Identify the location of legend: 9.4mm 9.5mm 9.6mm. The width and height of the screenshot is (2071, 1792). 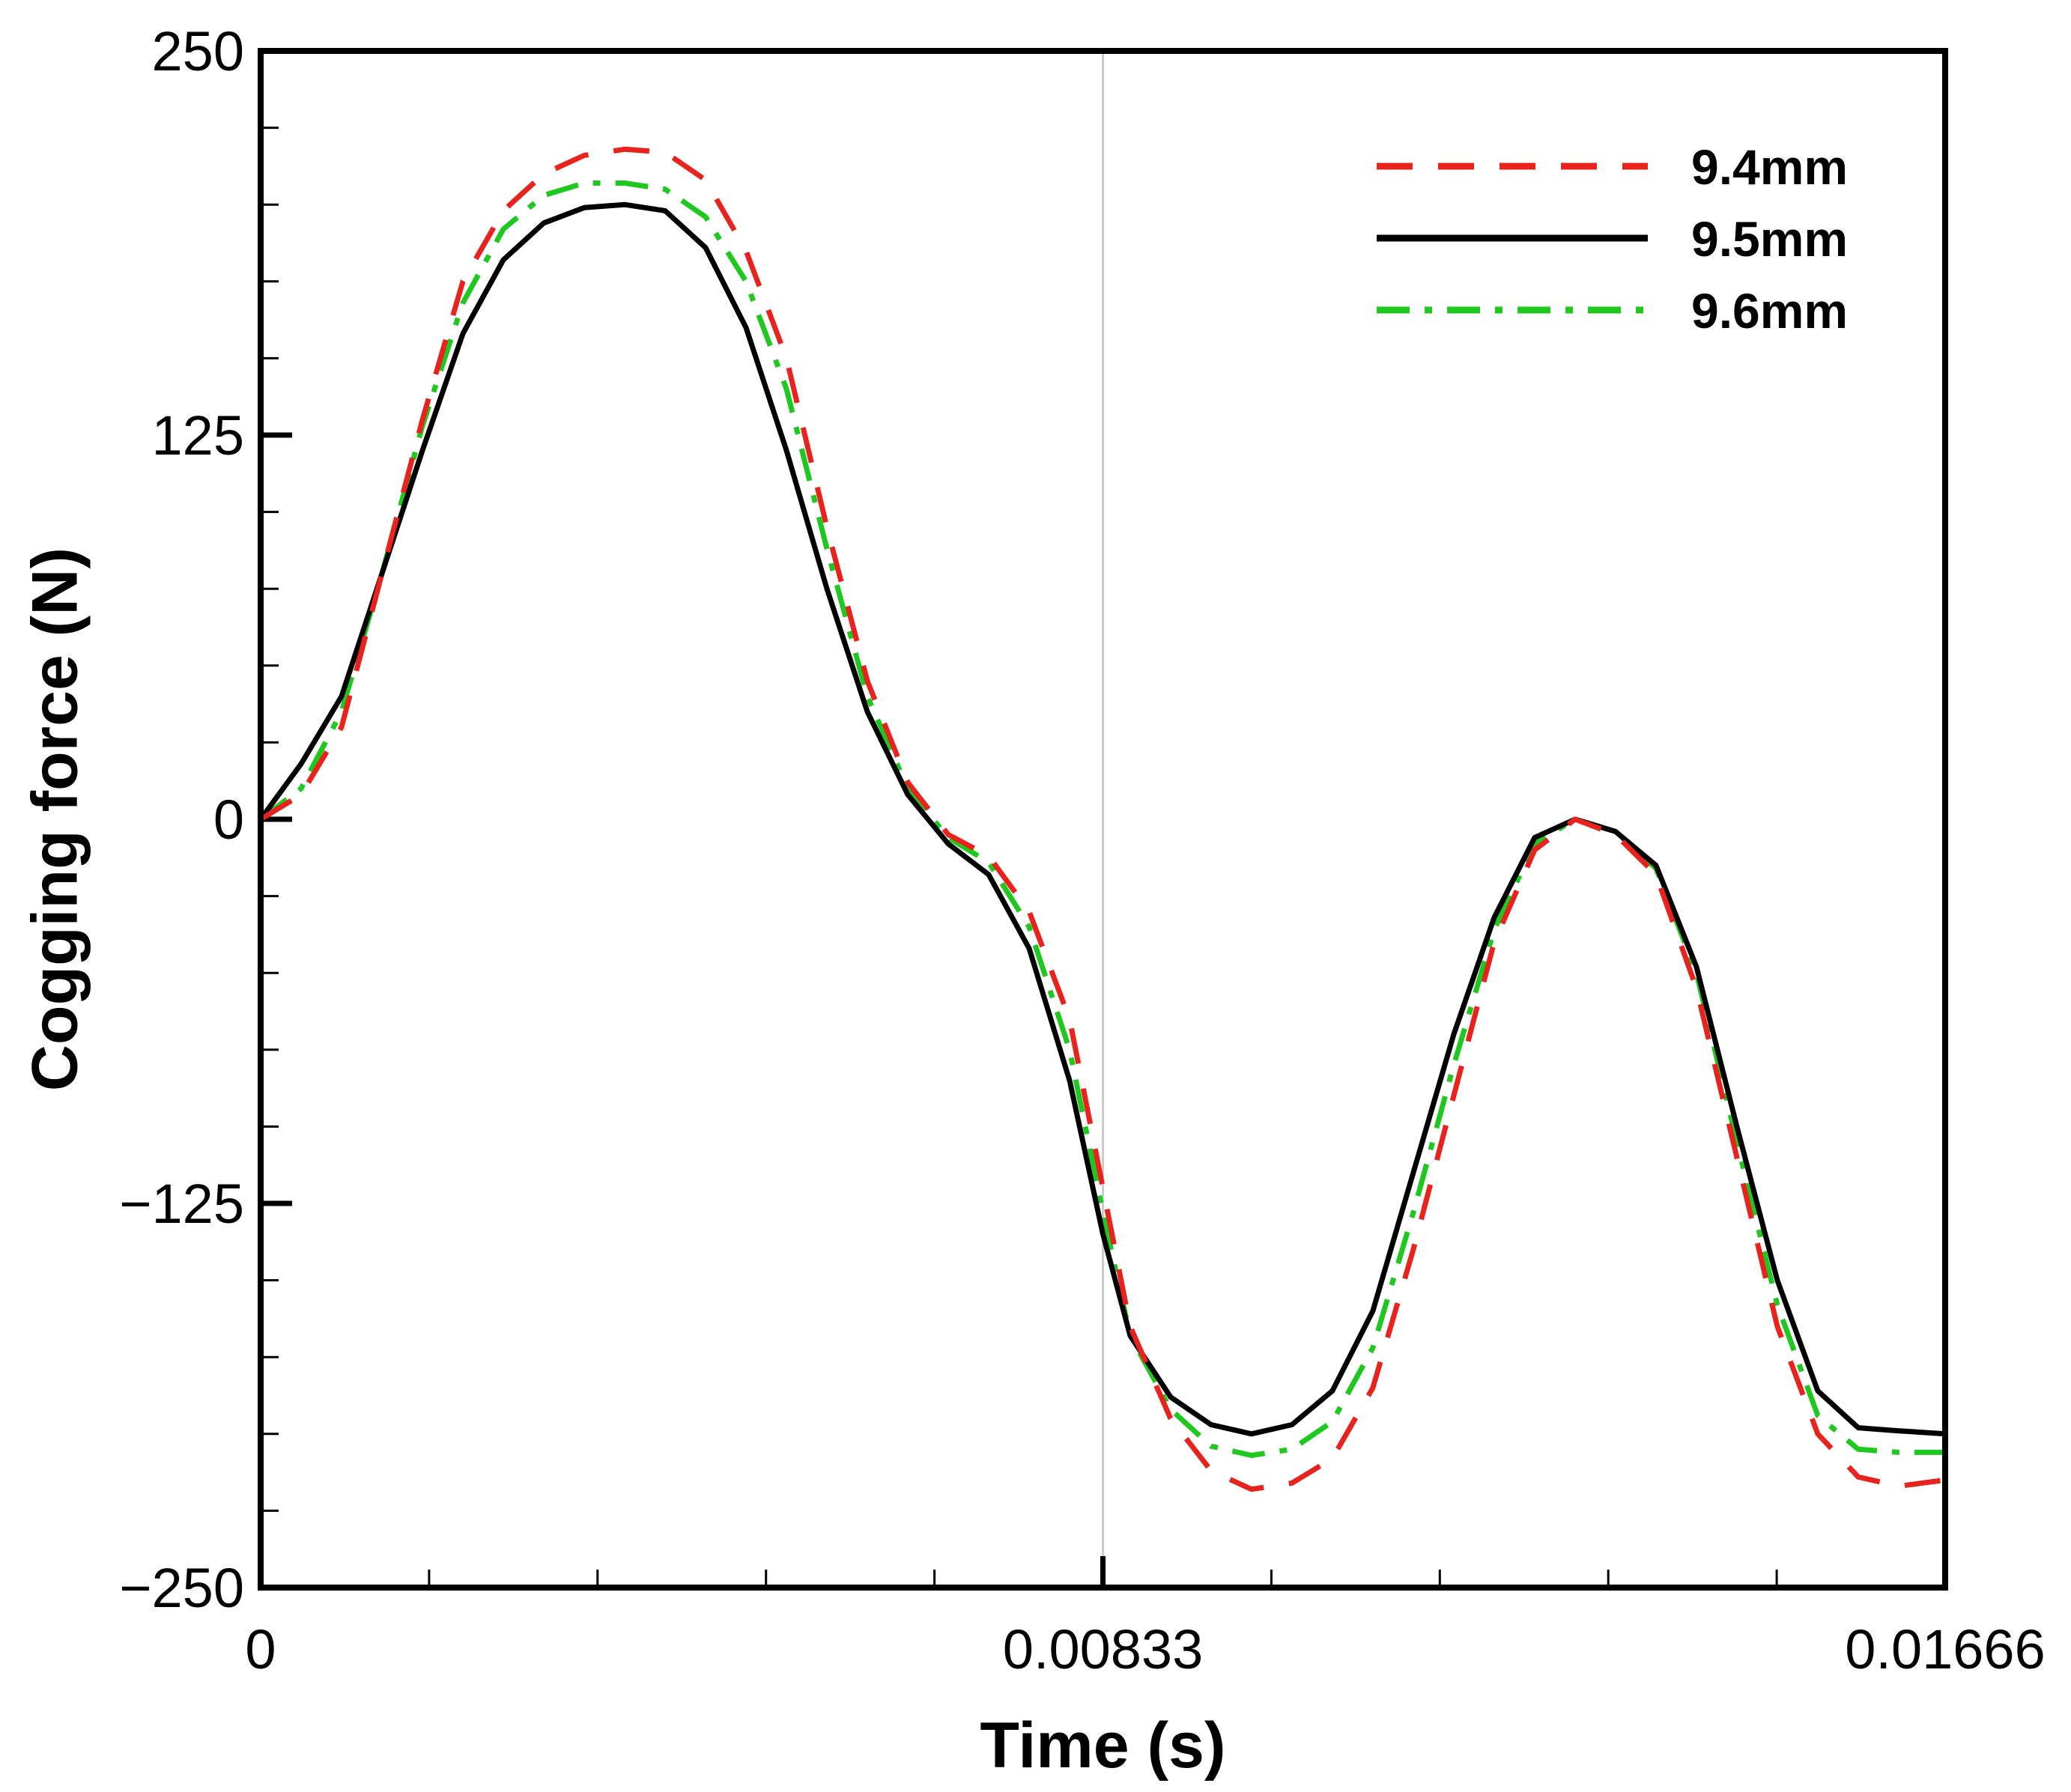
(1612, 238).